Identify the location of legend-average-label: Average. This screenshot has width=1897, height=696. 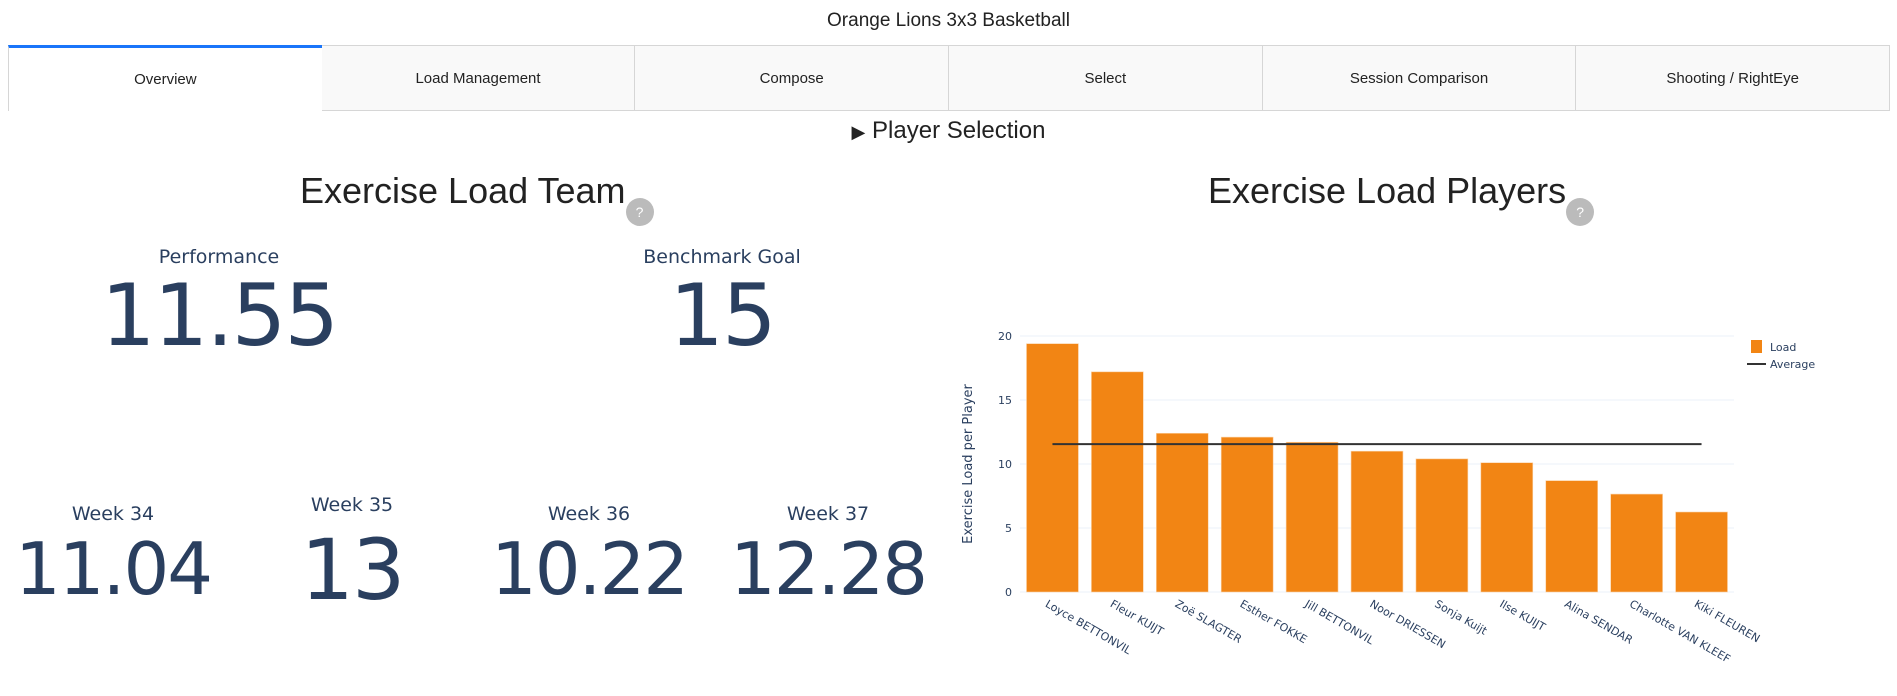
(1792, 364).